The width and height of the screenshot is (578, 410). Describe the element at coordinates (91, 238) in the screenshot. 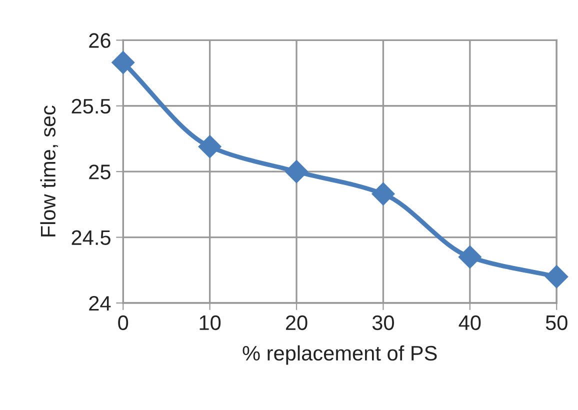

I see `y-tick-label: 24.5` at that location.